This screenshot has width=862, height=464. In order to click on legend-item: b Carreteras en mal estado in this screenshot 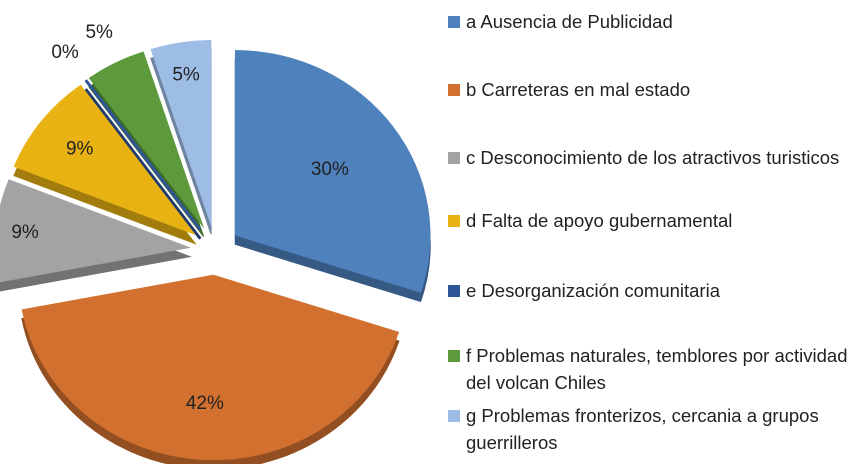, I will do `click(648, 89)`.